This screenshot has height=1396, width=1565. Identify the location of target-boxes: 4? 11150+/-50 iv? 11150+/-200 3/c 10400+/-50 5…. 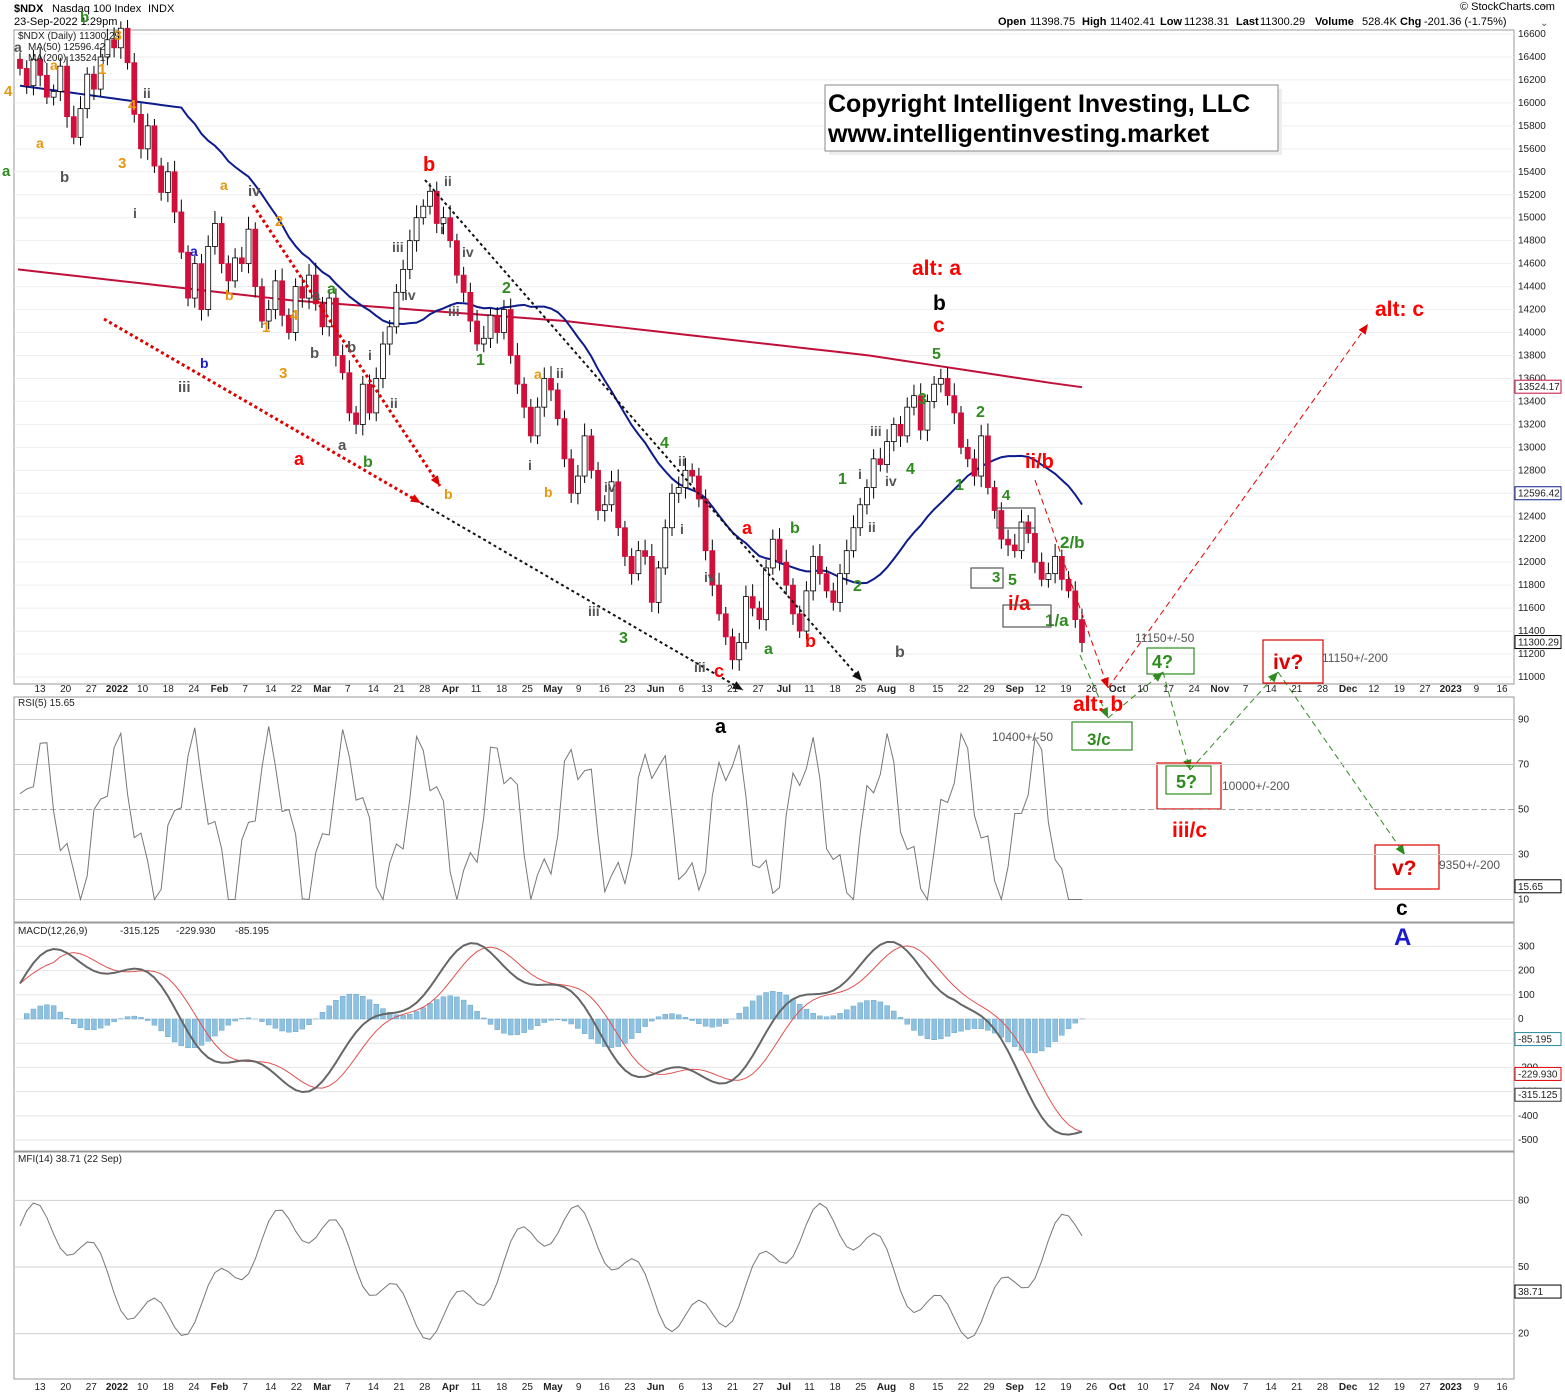
(1235, 698).